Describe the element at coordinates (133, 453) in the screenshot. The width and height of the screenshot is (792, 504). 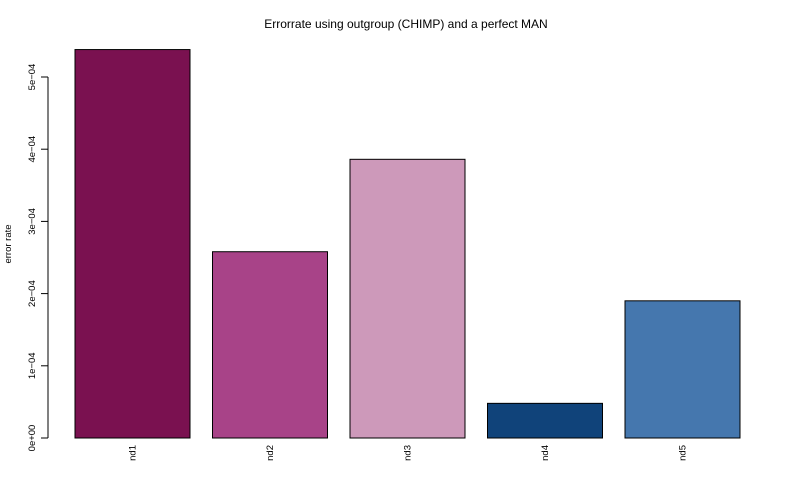
I see `x-tick-label-nd1: nd1` at that location.